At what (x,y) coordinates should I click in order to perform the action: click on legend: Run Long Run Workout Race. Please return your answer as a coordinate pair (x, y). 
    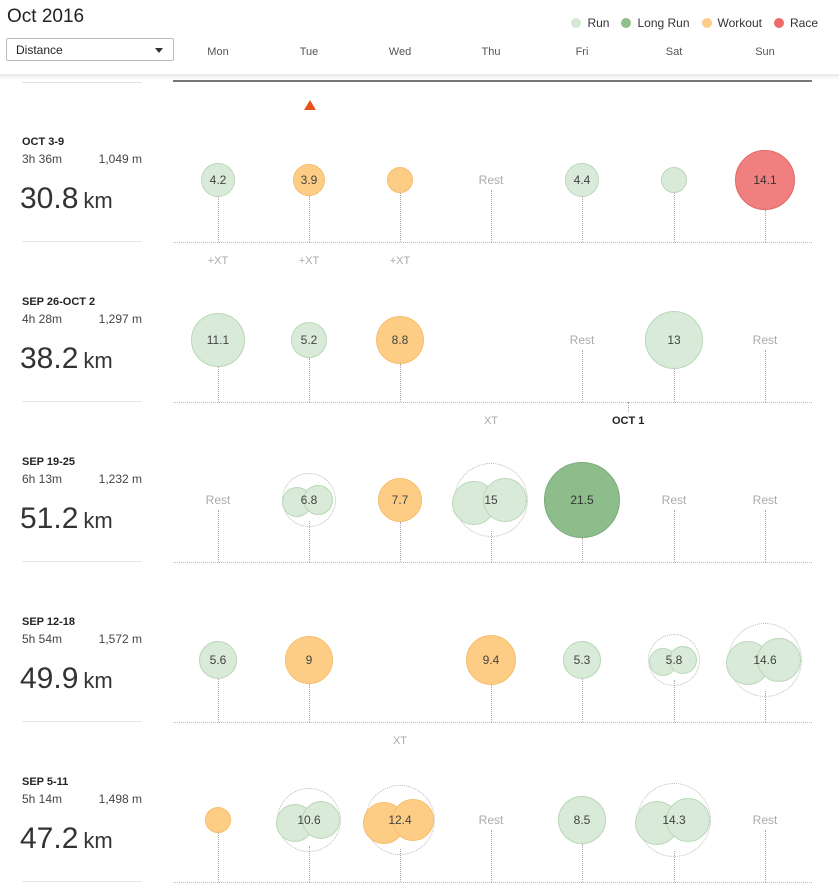
    Looking at the image, I should click on (694, 23).